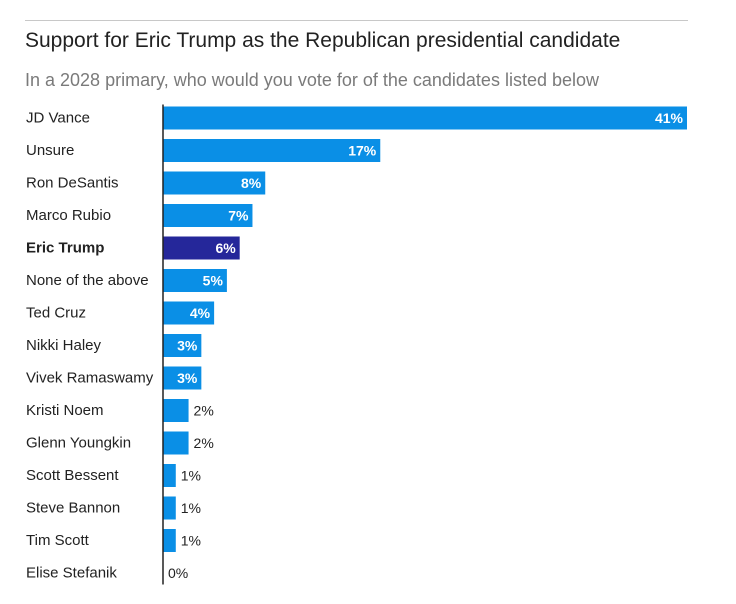  I want to click on category-label: Ron DeSantis, so click(72, 183).